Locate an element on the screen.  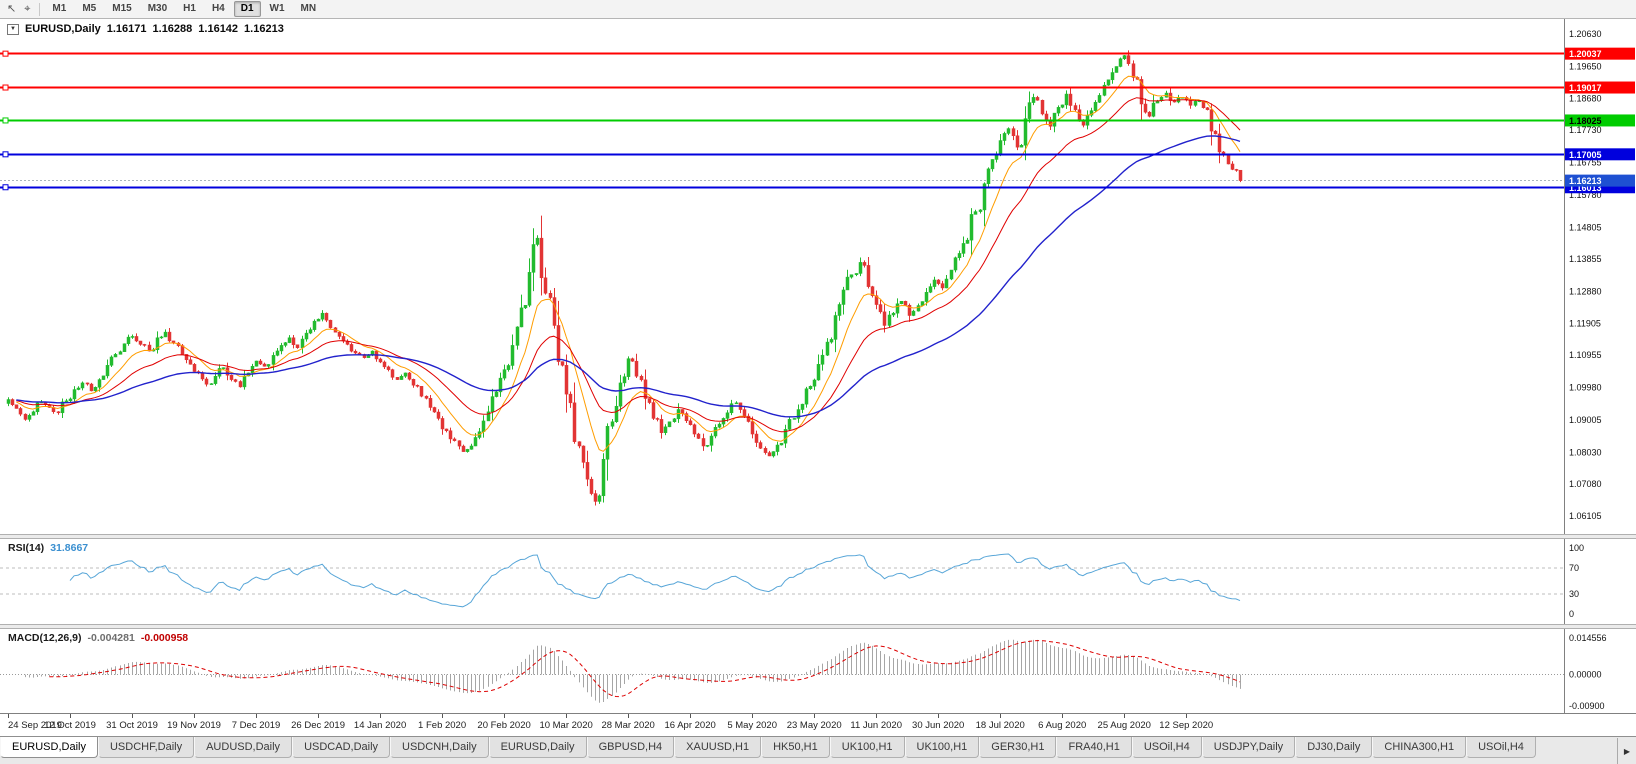
tab-usdcnh-daily: USDCNH,Daily is located at coordinates (439, 747).